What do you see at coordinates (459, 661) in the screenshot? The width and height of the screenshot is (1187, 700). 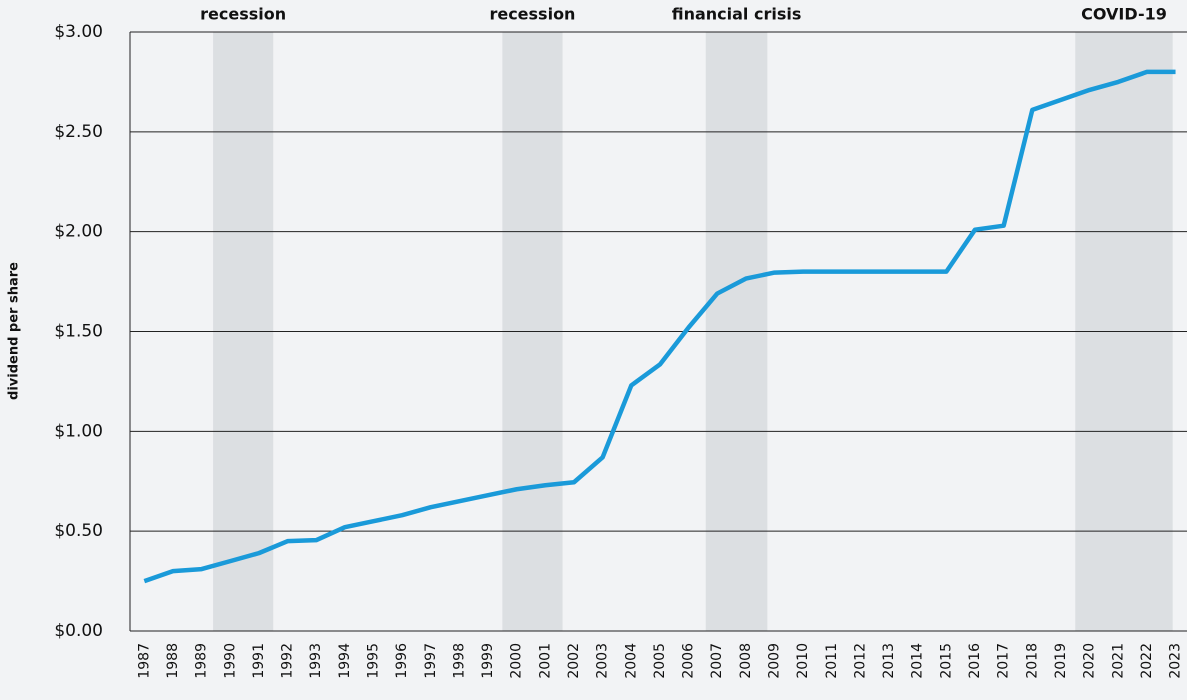 I see `x-tick-label: 1998` at bounding box center [459, 661].